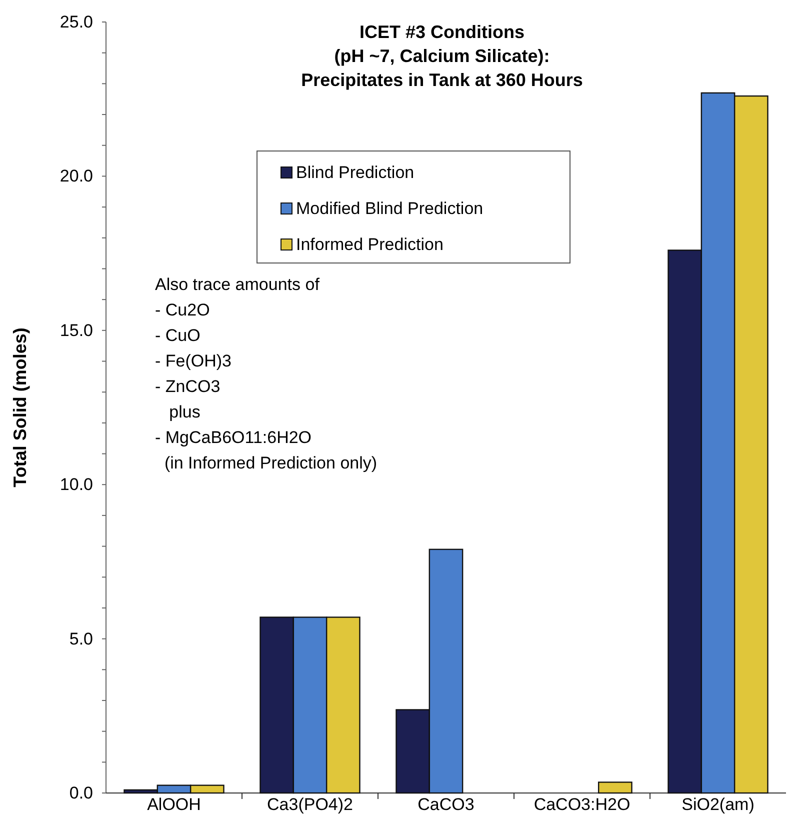 The image size is (788, 831). Describe the element at coordinates (174, 804) in the screenshot. I see `x-tick-label: AlOOH` at that location.